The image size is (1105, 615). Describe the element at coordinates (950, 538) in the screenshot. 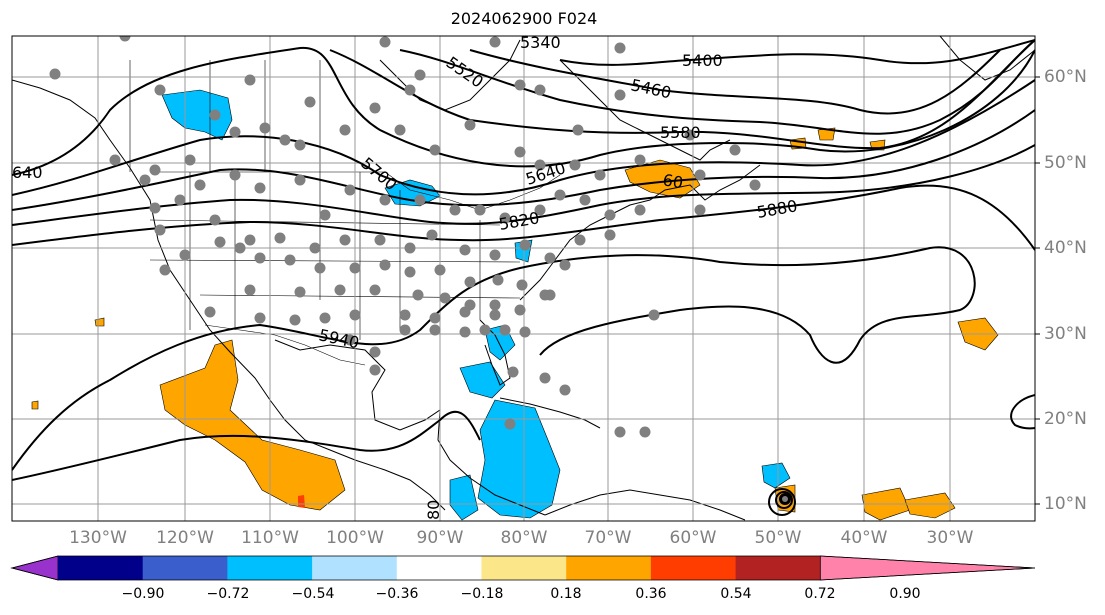

I see `lon-label: 30°W` at that location.